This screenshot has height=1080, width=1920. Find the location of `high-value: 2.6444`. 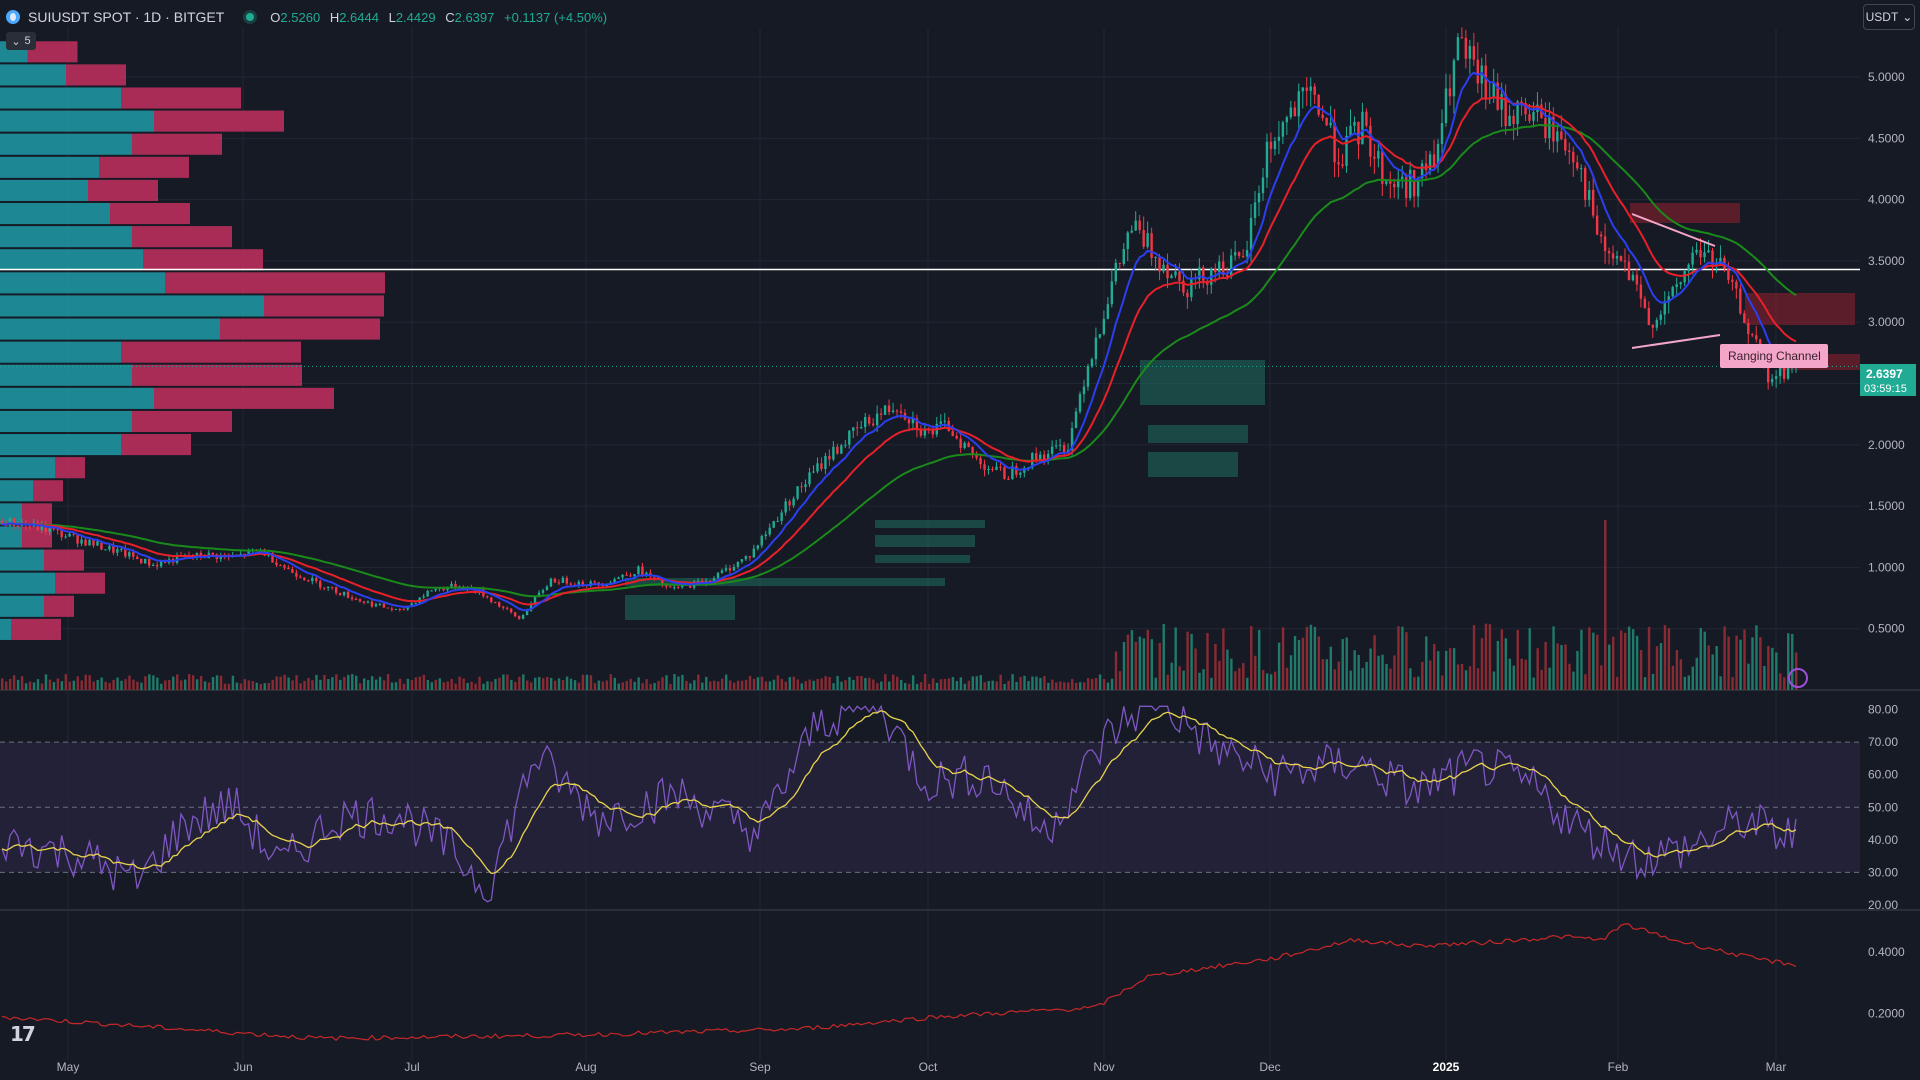

high-value: 2.6444 is located at coordinates (359, 17).